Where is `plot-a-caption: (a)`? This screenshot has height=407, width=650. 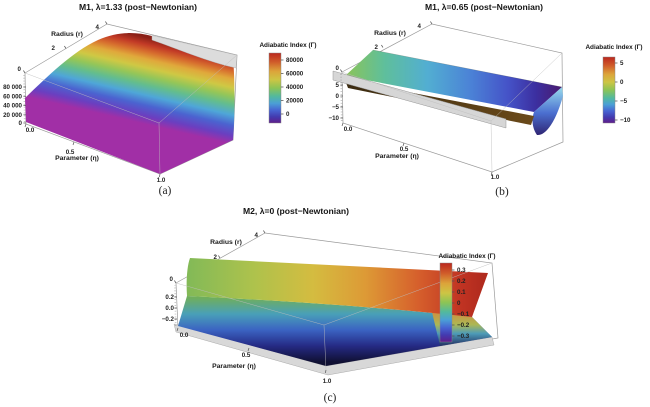
plot-a-caption: (a) is located at coordinates (165, 191).